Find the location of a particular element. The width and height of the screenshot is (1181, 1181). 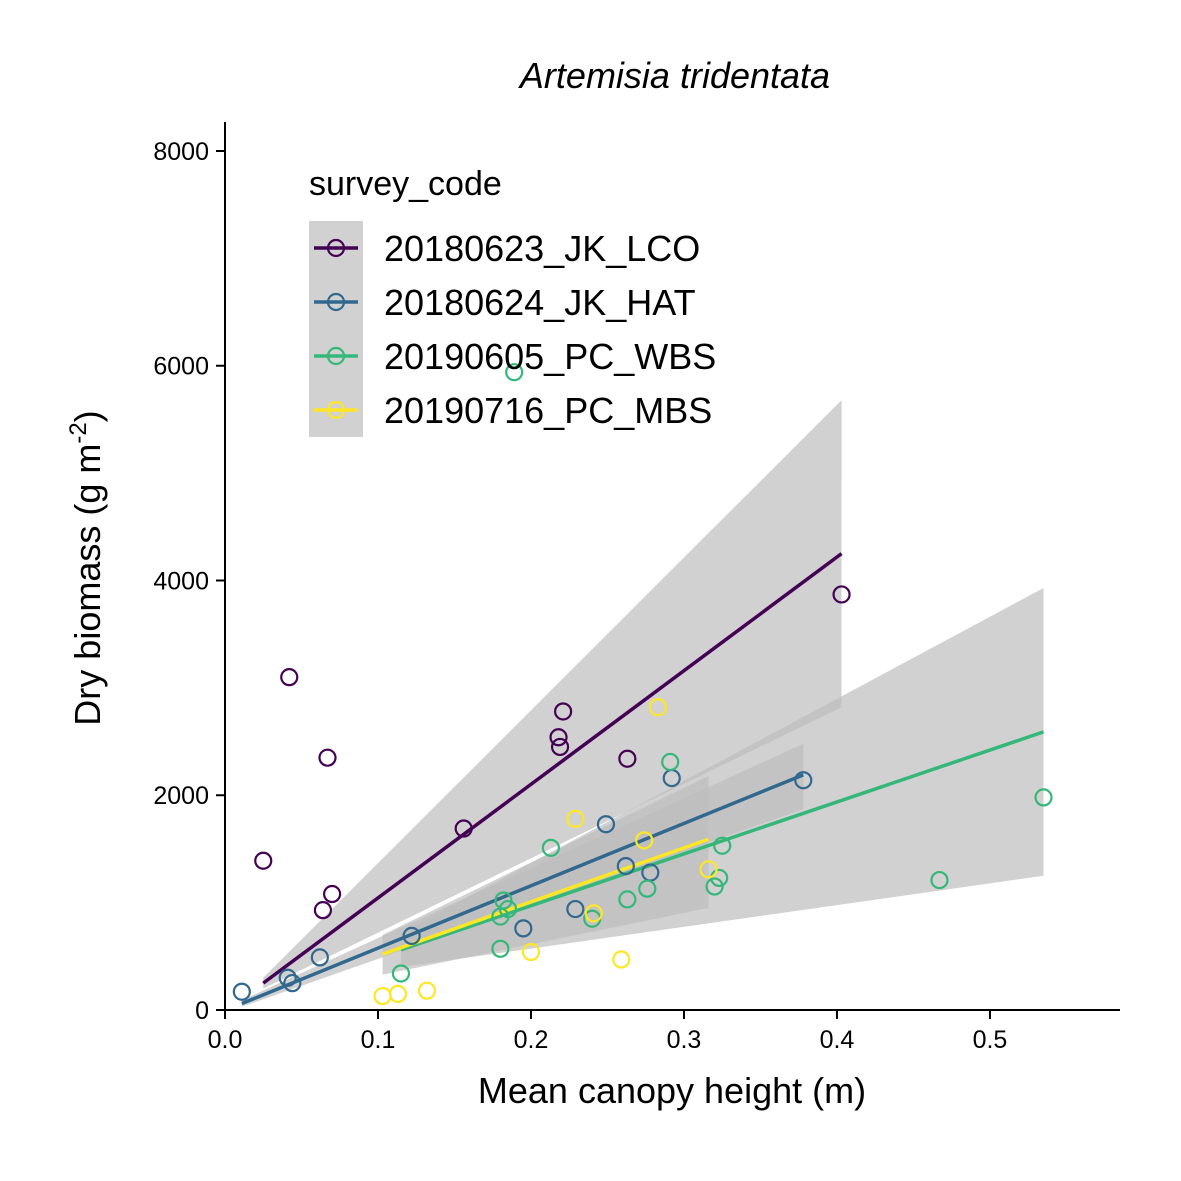

x-axis-title: Mean canopy height (m) is located at coordinates (672, 1090).